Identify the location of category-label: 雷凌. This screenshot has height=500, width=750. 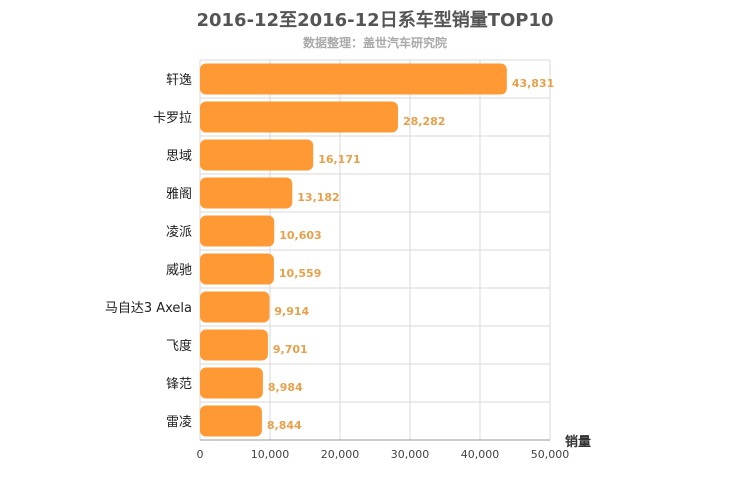
(179, 422).